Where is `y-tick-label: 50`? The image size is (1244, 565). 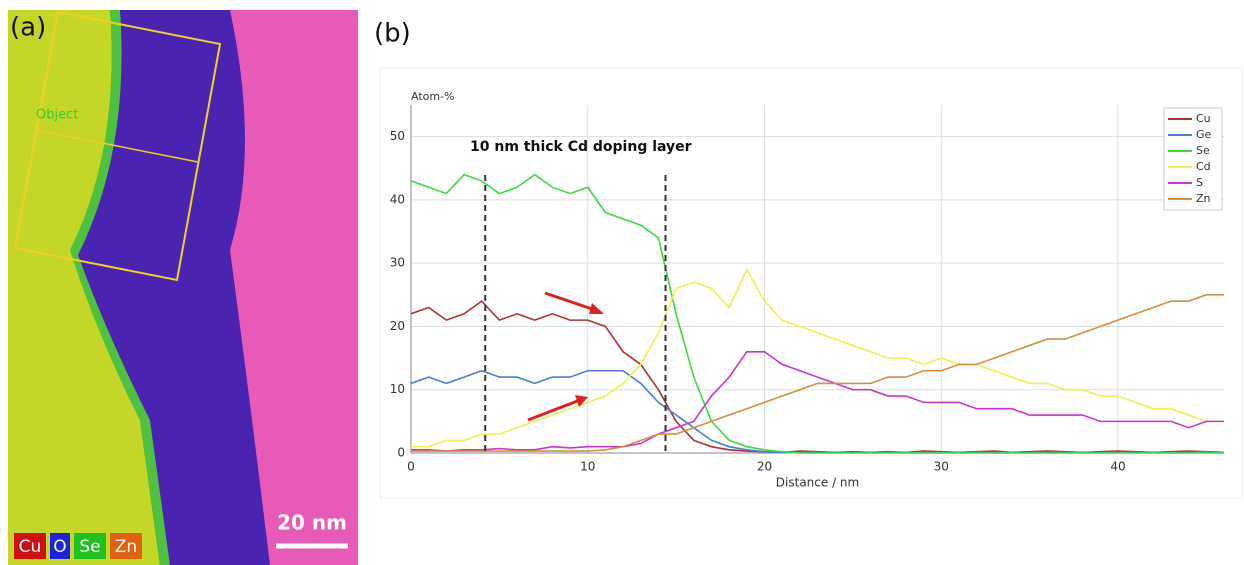
y-tick-label: 50 is located at coordinates (397, 136).